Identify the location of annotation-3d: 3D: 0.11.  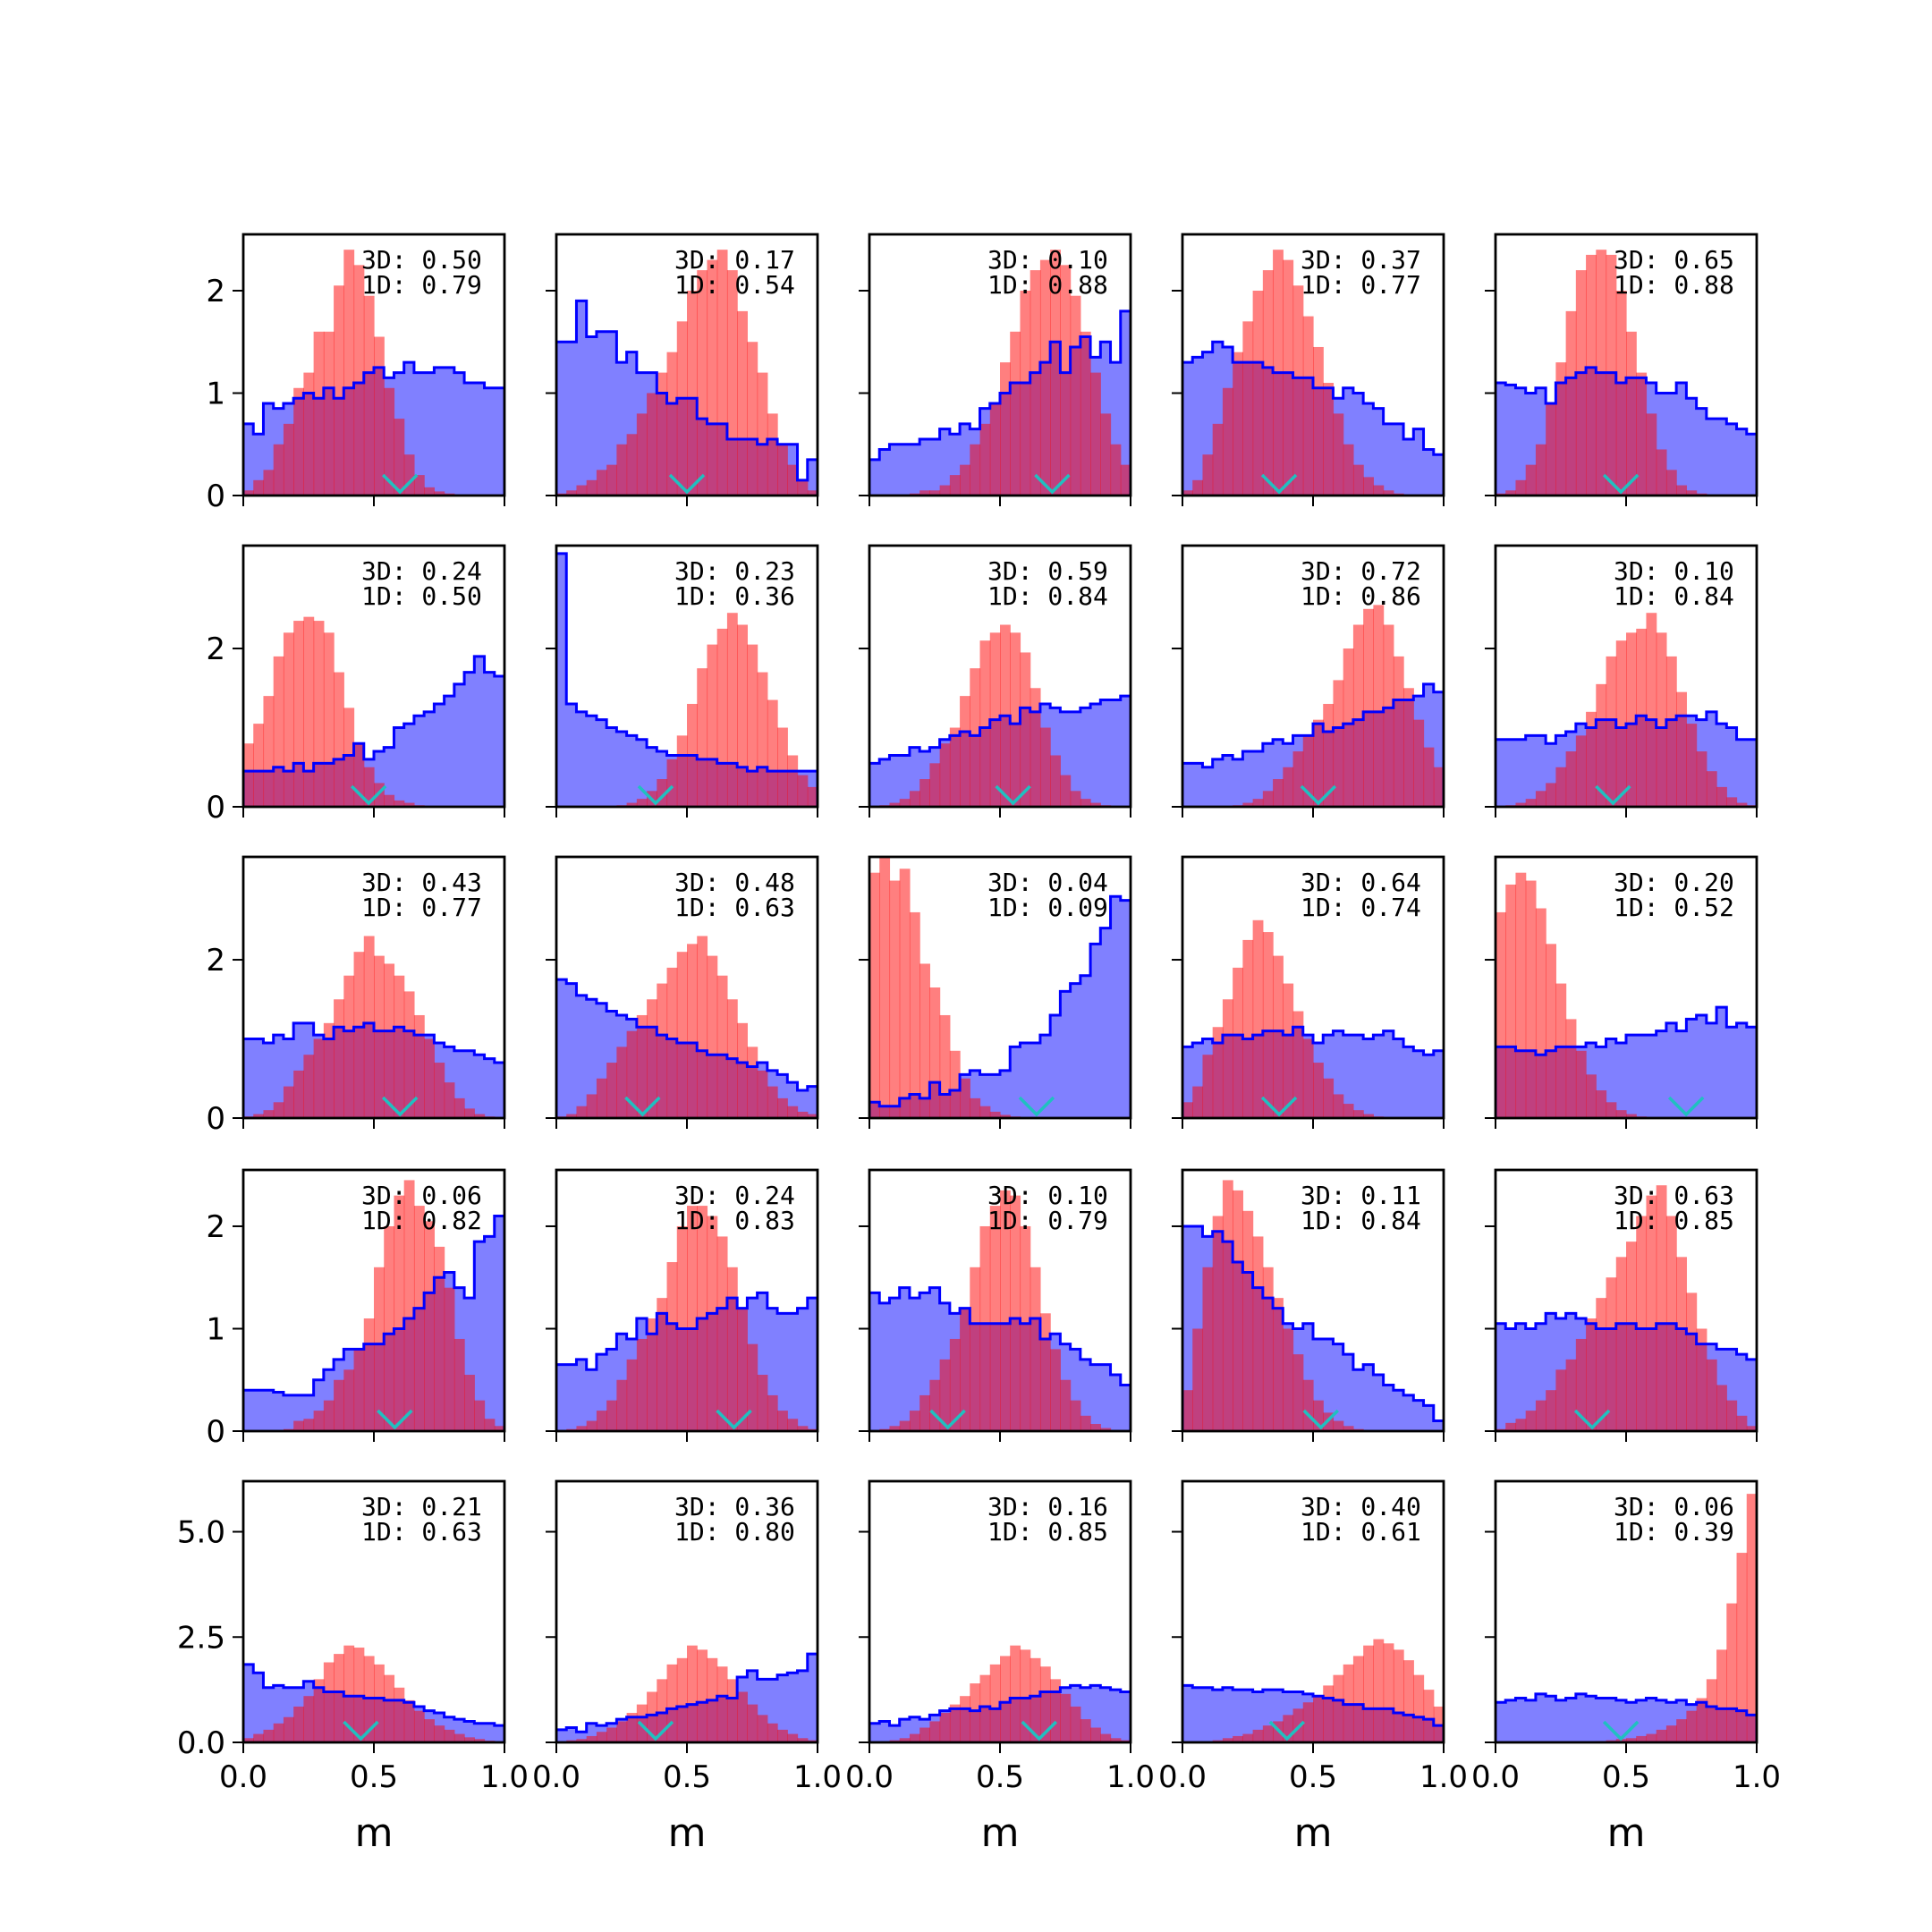
(1361, 1195).